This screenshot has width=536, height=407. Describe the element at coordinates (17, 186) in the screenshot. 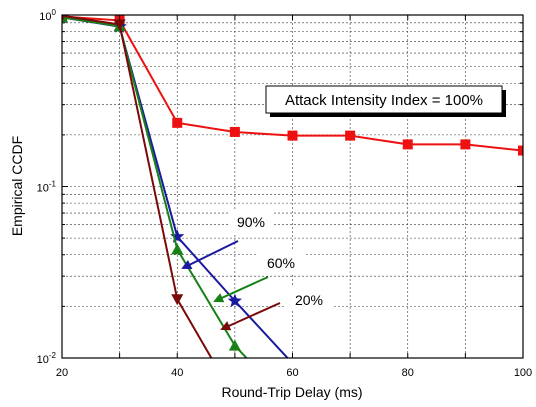

I see `y-axis-label: Empirical CCDF` at that location.